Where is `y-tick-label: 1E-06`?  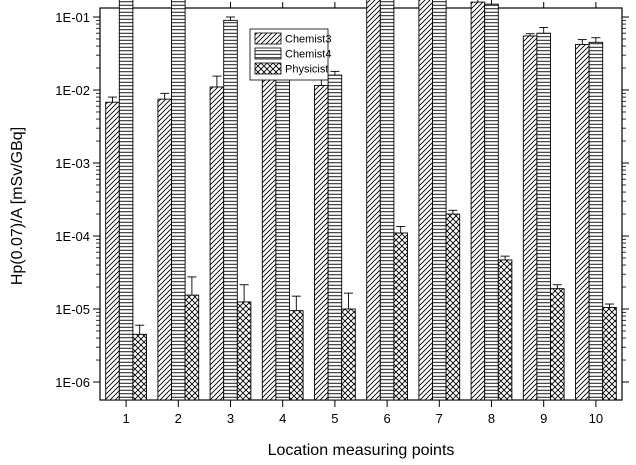 y-tick-label: 1E-06 is located at coordinates (72, 382).